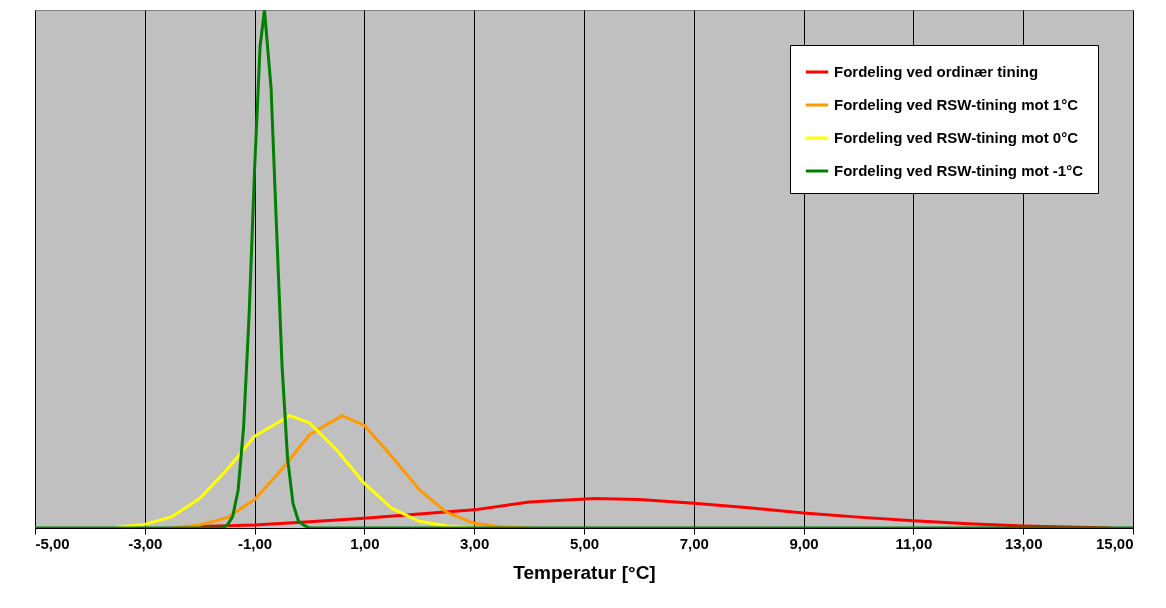  I want to click on legend-label: Fordeling ved RSW-tining mot -1°C, so click(959, 170).